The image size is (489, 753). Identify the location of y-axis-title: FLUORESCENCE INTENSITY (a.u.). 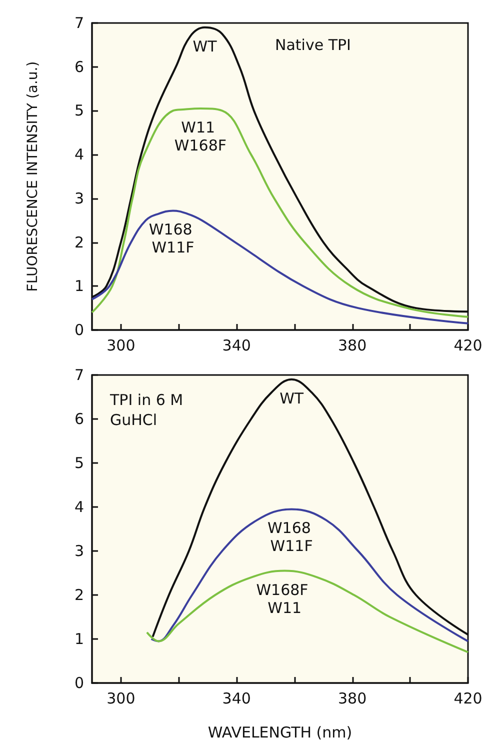
(33, 176).